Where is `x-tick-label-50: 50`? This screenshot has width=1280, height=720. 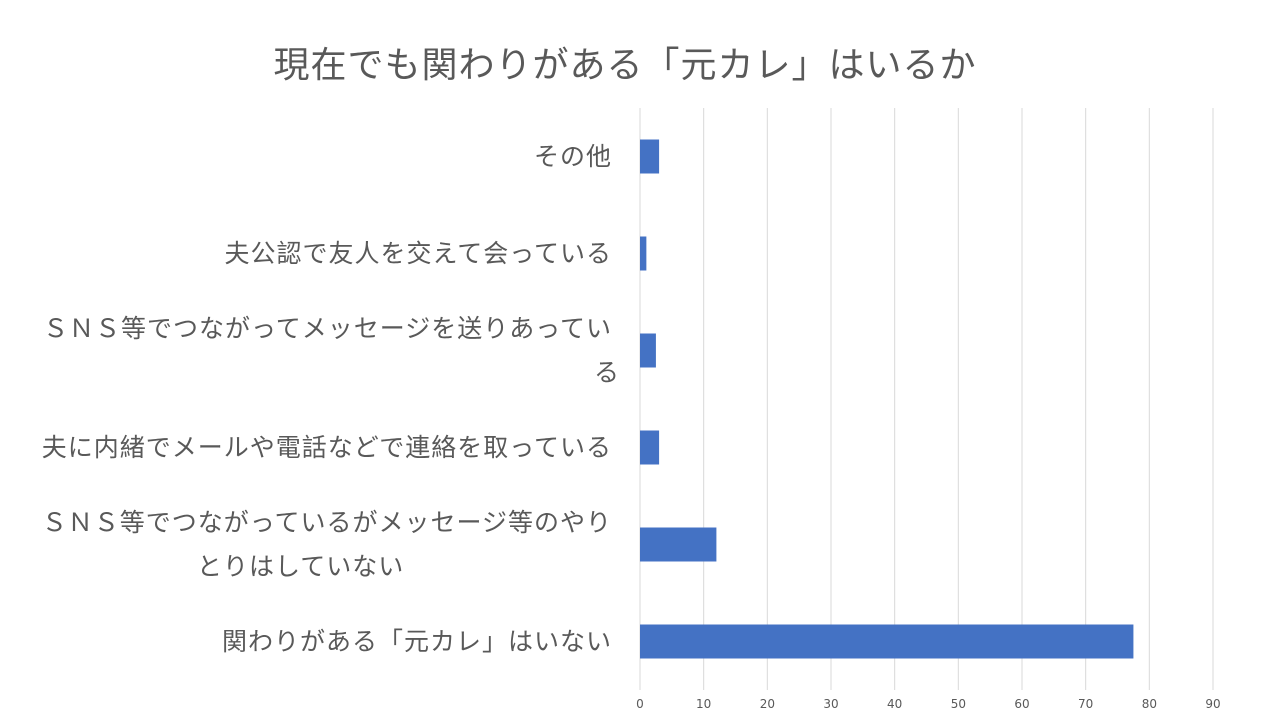
x-tick-label-50: 50 is located at coordinates (958, 704).